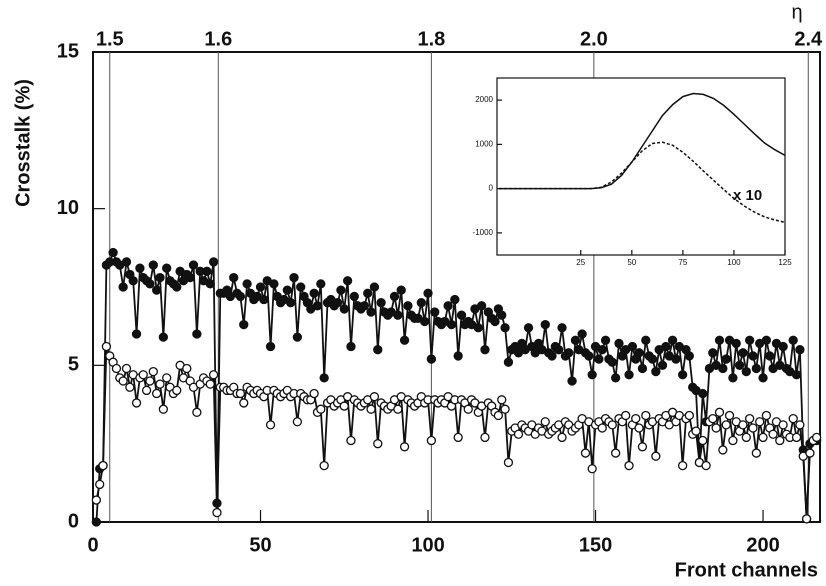  What do you see at coordinates (68, 51) in the screenshot?
I see `y-tick-label: 15` at bounding box center [68, 51].